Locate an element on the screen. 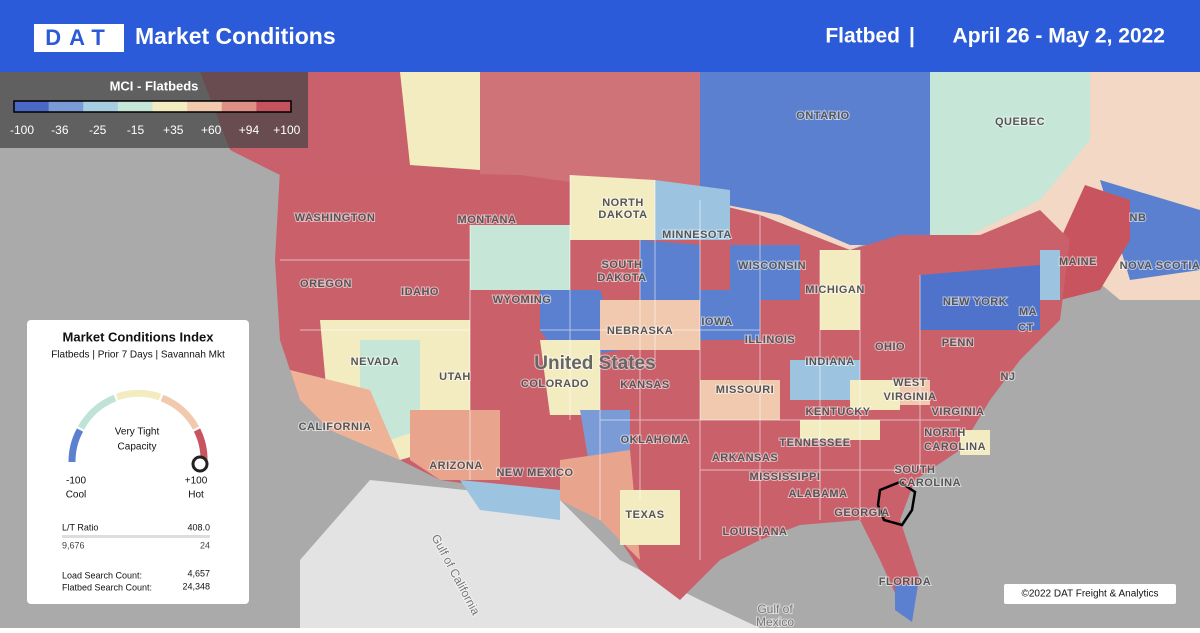  map-label: ARIZONA is located at coordinates (456, 466).